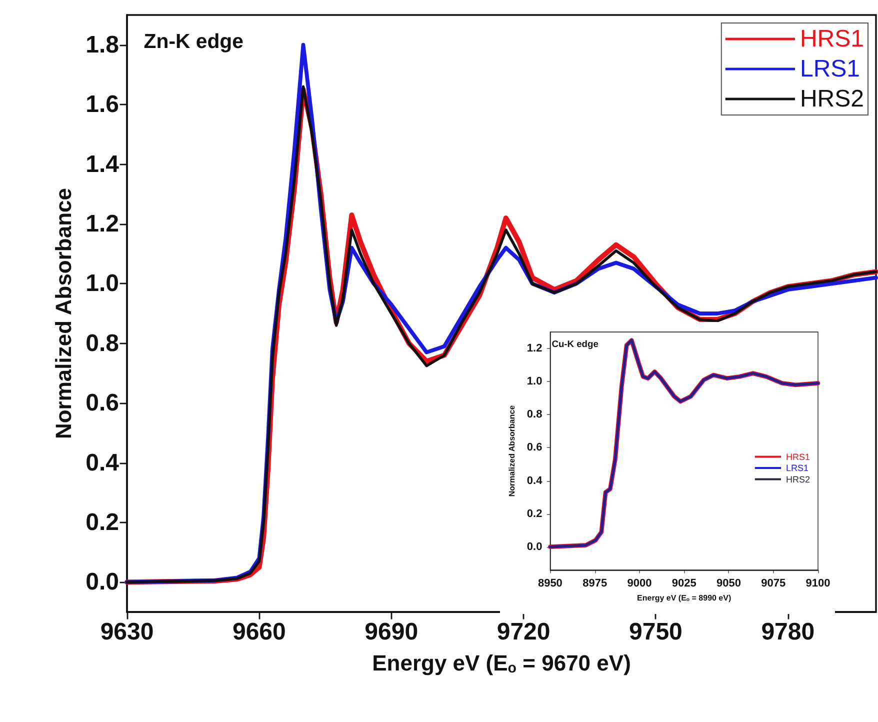 This screenshot has width=878, height=722. I want to click on x-tick-label: 8975, so click(595, 584).